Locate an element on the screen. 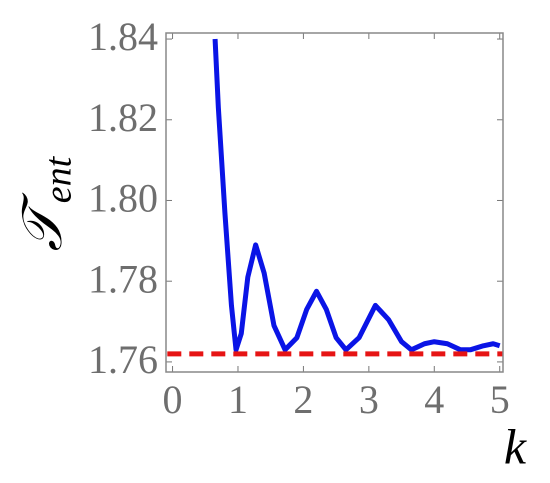 The height and width of the screenshot is (483, 550). x-tick-label: 5 is located at coordinates (500, 399).